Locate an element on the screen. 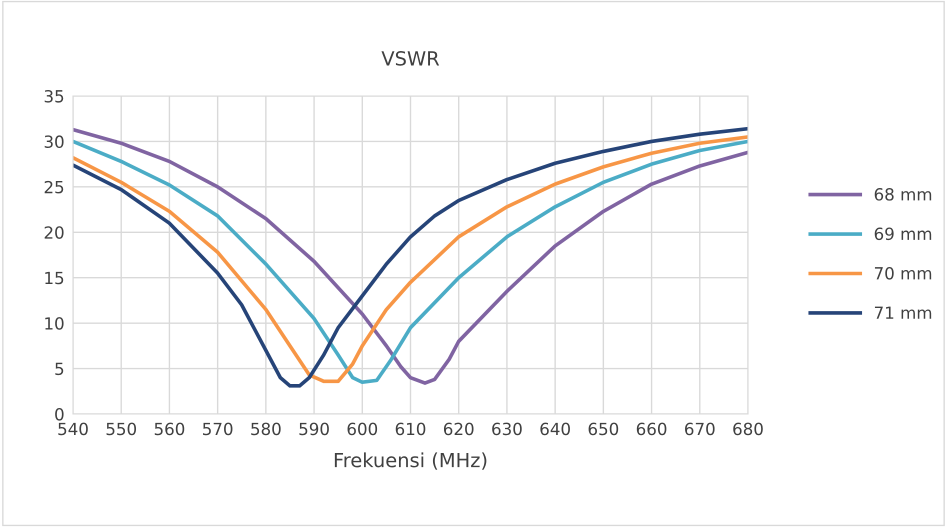 The image size is (947, 527). y-tick-label: 15 is located at coordinates (54, 278).